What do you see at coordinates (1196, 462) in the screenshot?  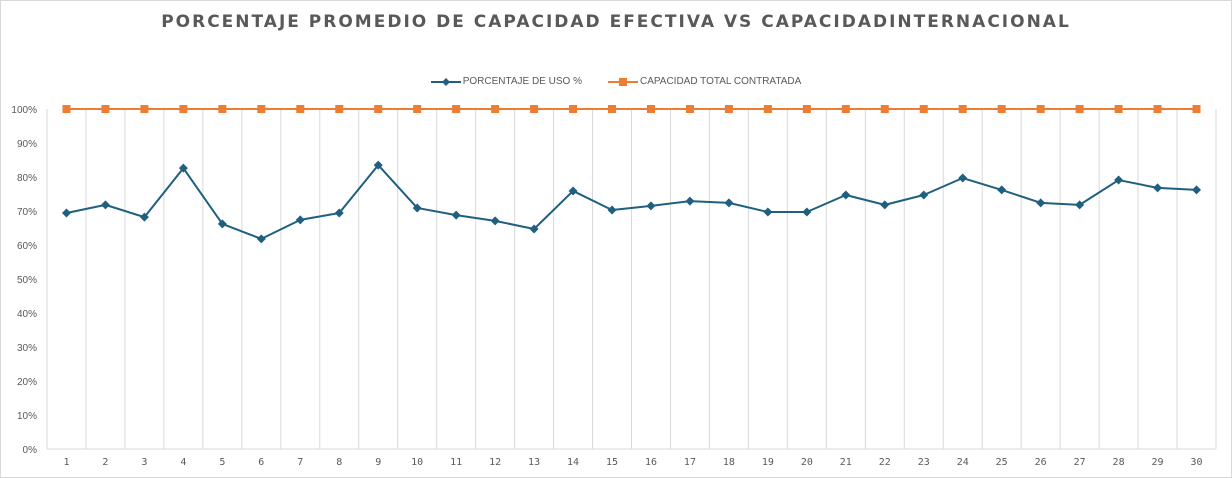 I see `x-tick-label: 30` at bounding box center [1196, 462].